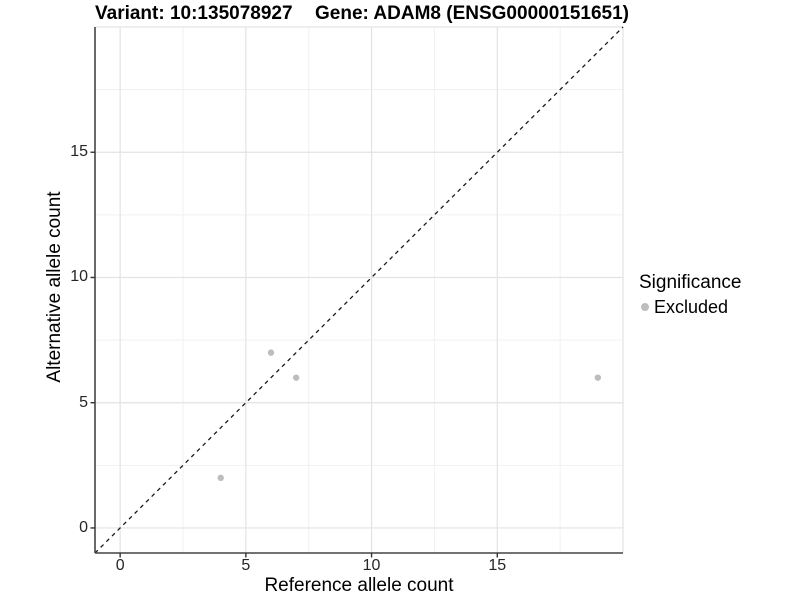 This screenshot has height=600, width=800. What do you see at coordinates (645, 307) in the screenshot?
I see `excluded-point-icon` at bounding box center [645, 307].